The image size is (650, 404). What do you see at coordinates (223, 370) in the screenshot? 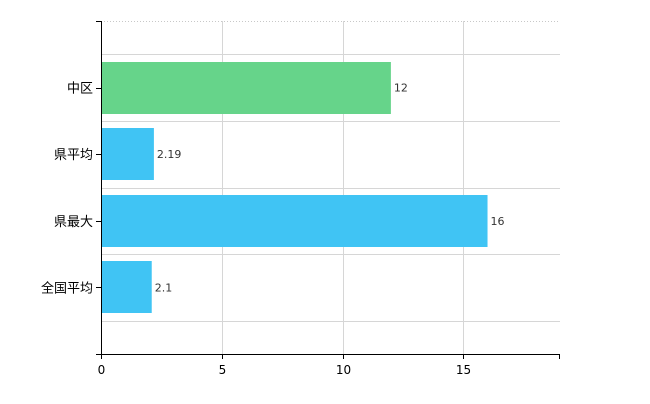
I see `x-tick-label: 5` at bounding box center [223, 370].